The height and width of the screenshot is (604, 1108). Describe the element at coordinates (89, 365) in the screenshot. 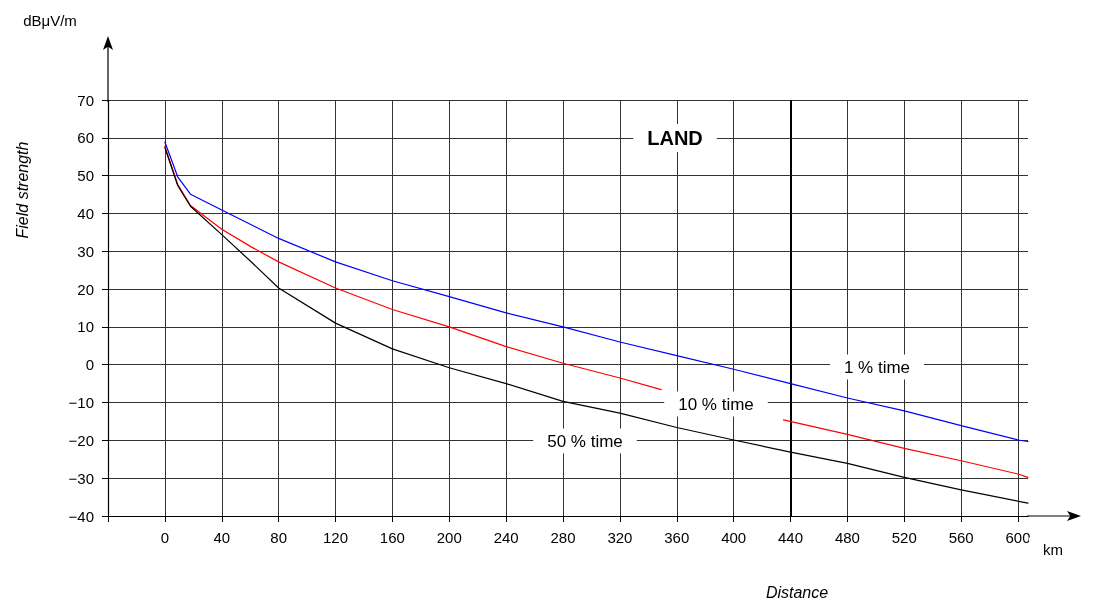

I see `y-tick-label: 0` at that location.